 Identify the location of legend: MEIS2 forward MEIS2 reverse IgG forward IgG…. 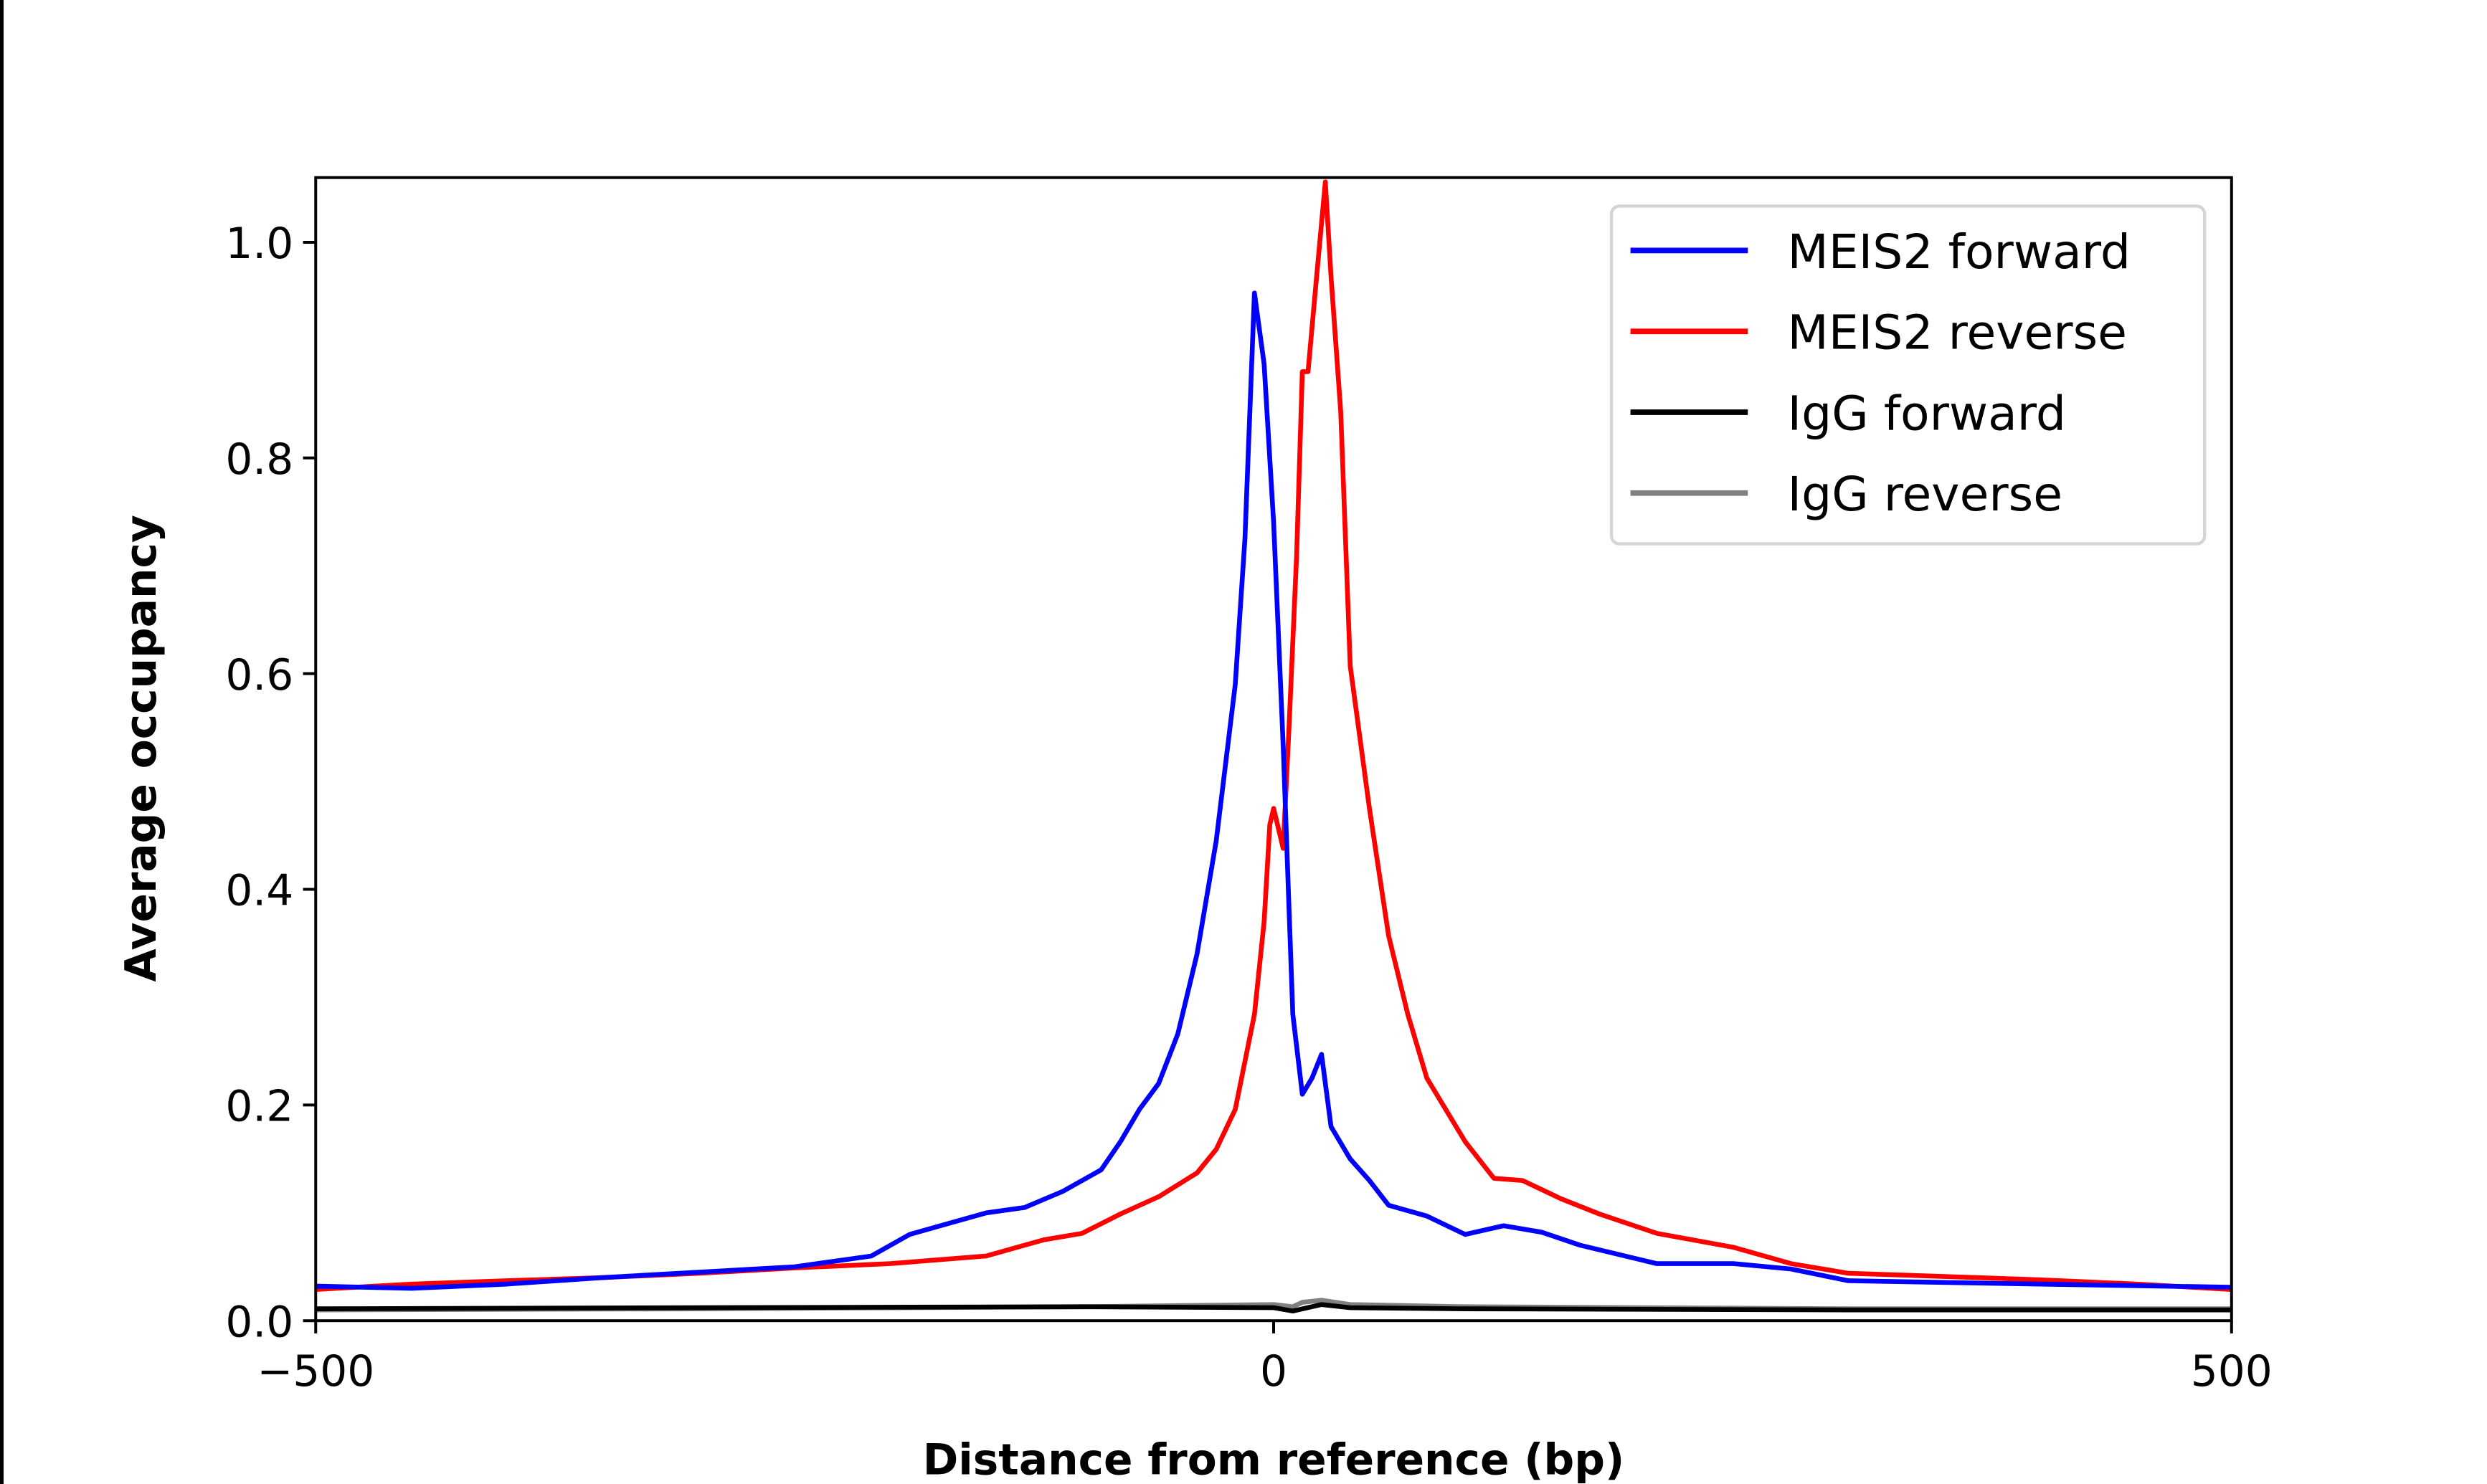
(1908, 375).